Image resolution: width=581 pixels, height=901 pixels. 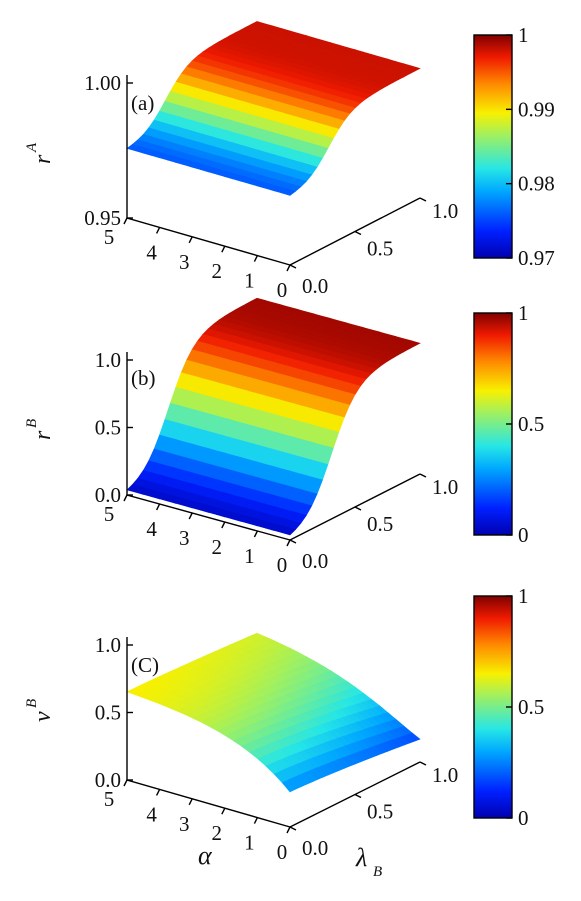 What do you see at coordinates (536, 184) in the screenshot?
I see `colorbar-tick-label: 0.98` at bounding box center [536, 184].